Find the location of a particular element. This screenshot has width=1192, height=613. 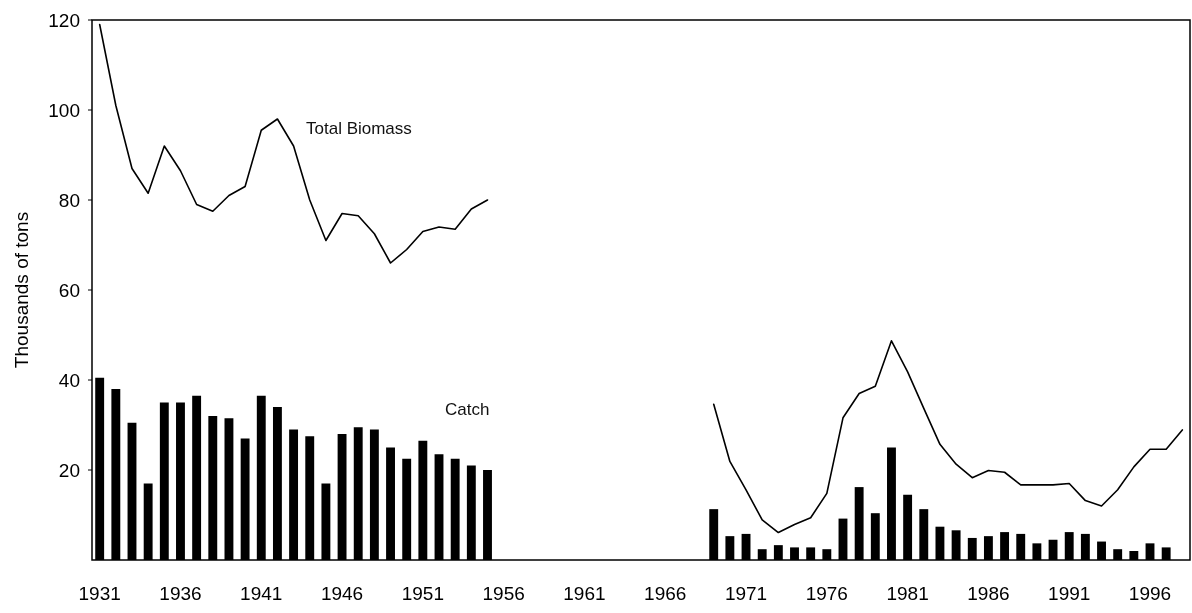

x-tick-label: 1931 is located at coordinates (99, 593).